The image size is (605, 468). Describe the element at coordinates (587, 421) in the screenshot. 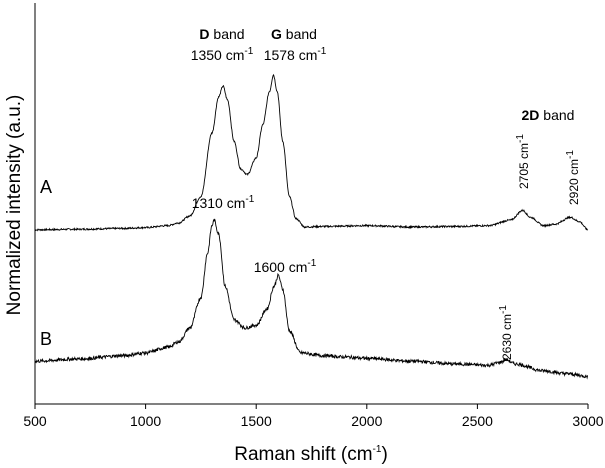

I see `x-tick-label: 3000` at that location.